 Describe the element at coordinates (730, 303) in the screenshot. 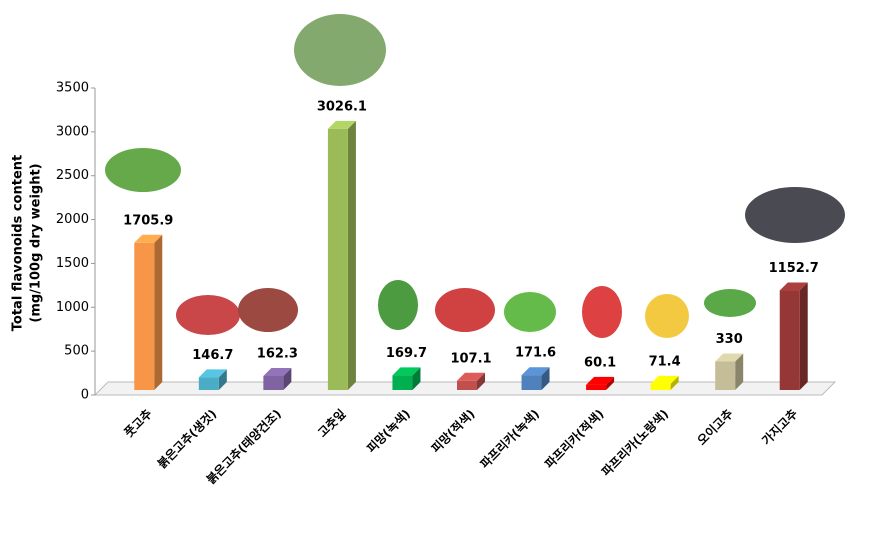

I see `photo-cucumber-pepper` at that location.